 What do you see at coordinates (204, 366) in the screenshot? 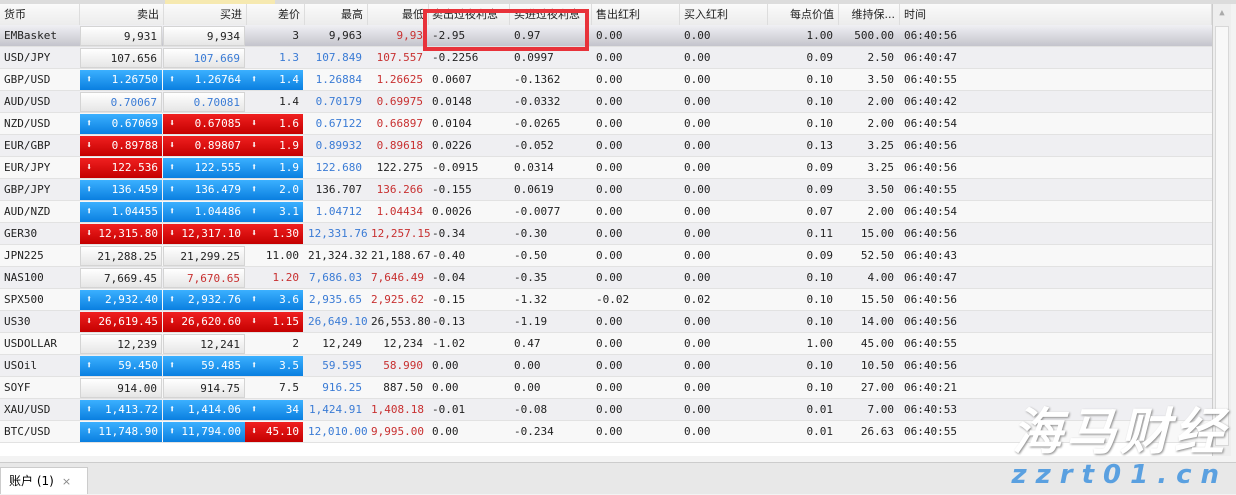
I see `buy-cell: ⬆ 59.485` at bounding box center [204, 366].